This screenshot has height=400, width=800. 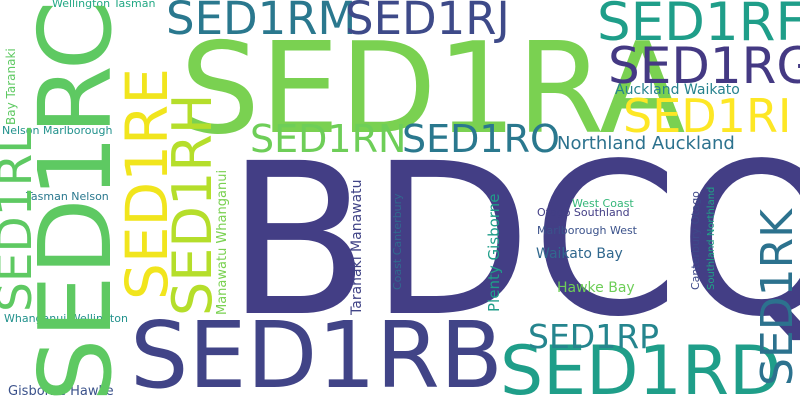 I want to click on word: SED1RJ, so click(x=427, y=22).